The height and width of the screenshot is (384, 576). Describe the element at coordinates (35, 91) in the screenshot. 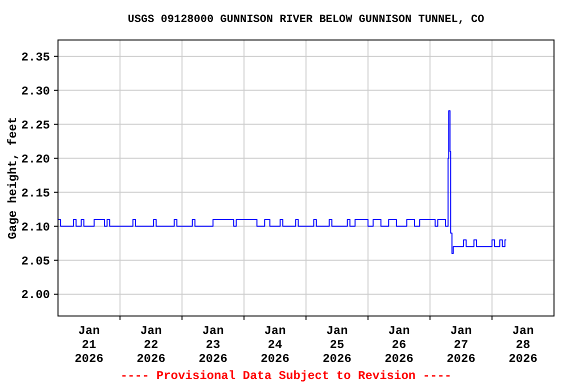

I see `y-tick-label: 2.30` at that location.